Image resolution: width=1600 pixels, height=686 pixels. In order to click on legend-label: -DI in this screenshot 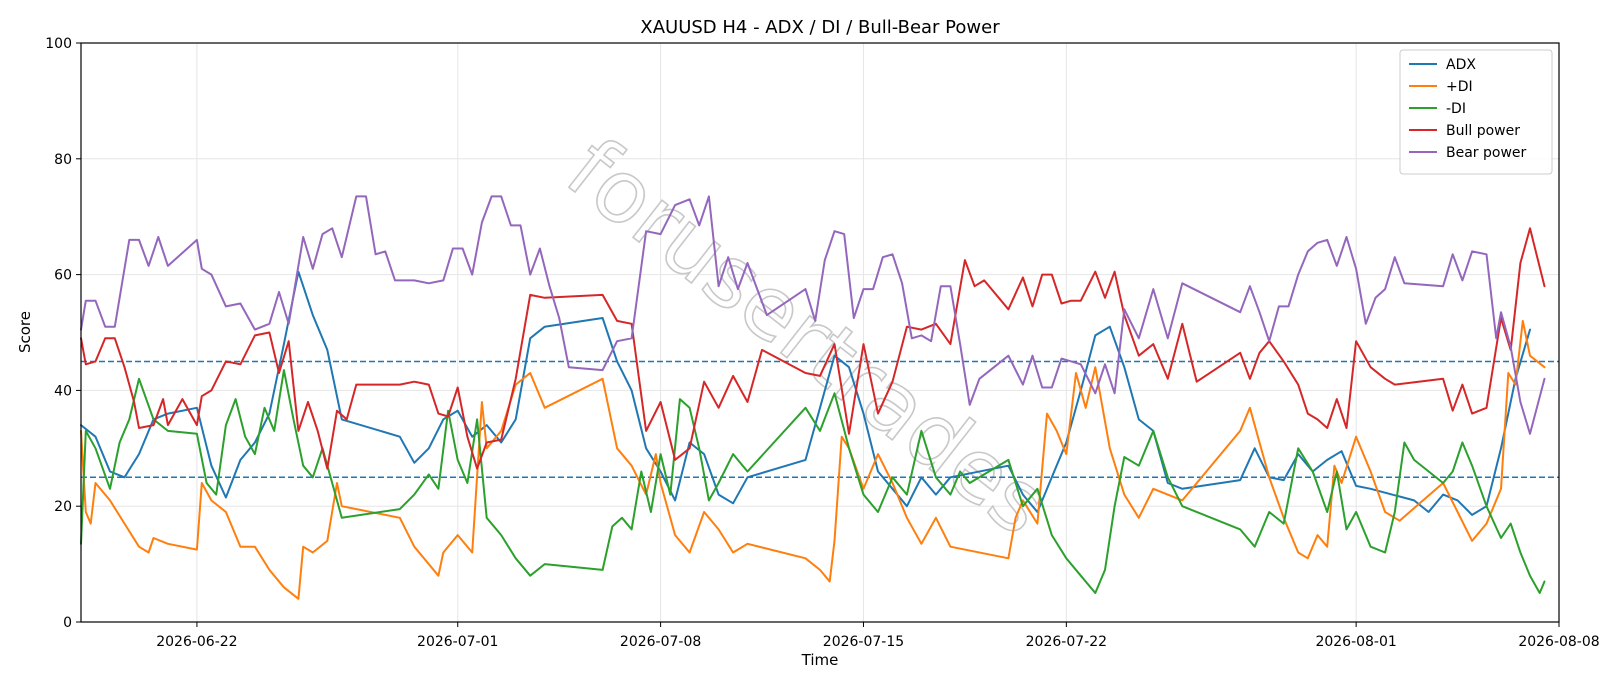, I will do `click(1456, 109)`.